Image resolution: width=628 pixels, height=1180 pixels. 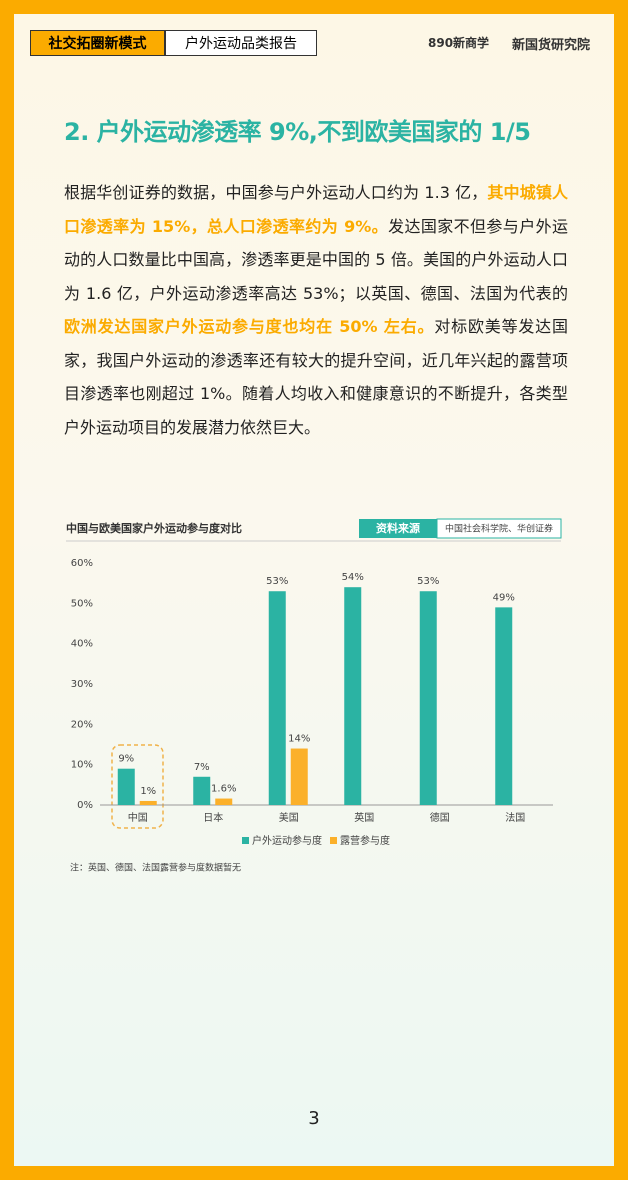 What do you see at coordinates (137, 786) in the screenshot?
I see `highlight-box` at bounding box center [137, 786].